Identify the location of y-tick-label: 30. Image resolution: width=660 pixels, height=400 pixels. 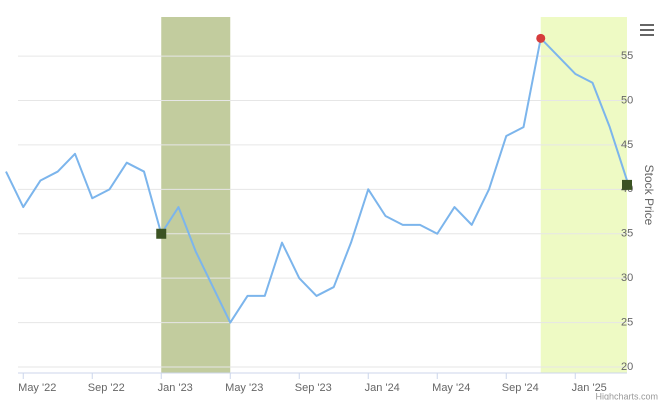
(627, 278).